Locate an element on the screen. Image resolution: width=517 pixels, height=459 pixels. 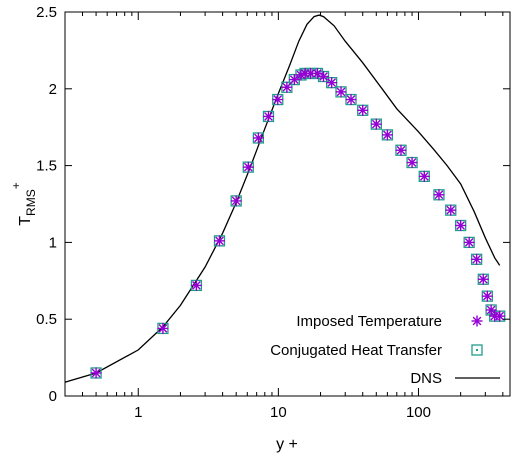
legend-label: Conjugated Heat Transfer is located at coordinates (356, 350).